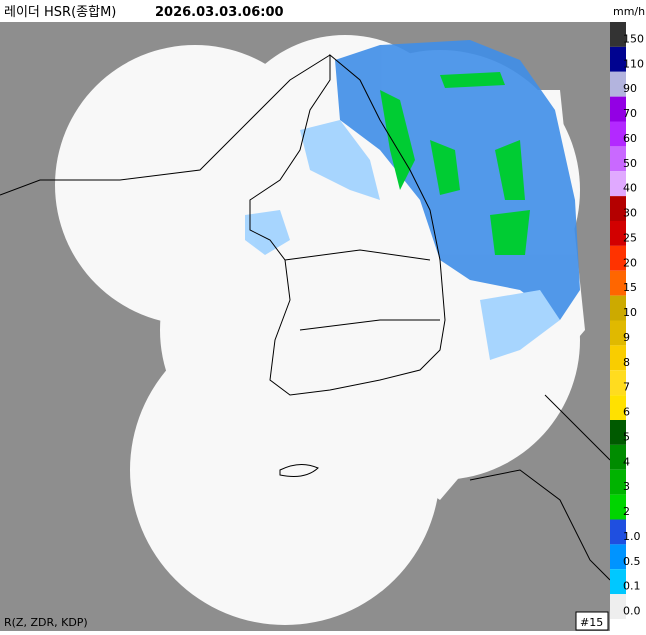 Image resolution: width=646 pixels, height=635 pixels. Describe the element at coordinates (626, 387) in the screenshot. I see `legend-label: 7` at that location.